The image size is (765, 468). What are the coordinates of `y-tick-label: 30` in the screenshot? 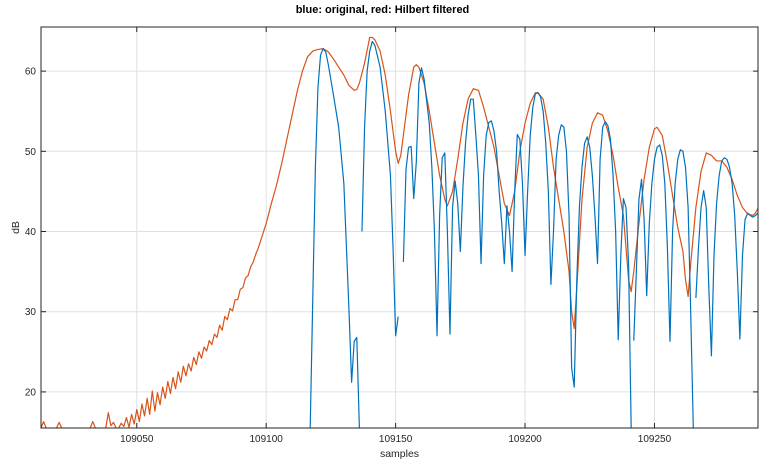 It's located at (31, 312).